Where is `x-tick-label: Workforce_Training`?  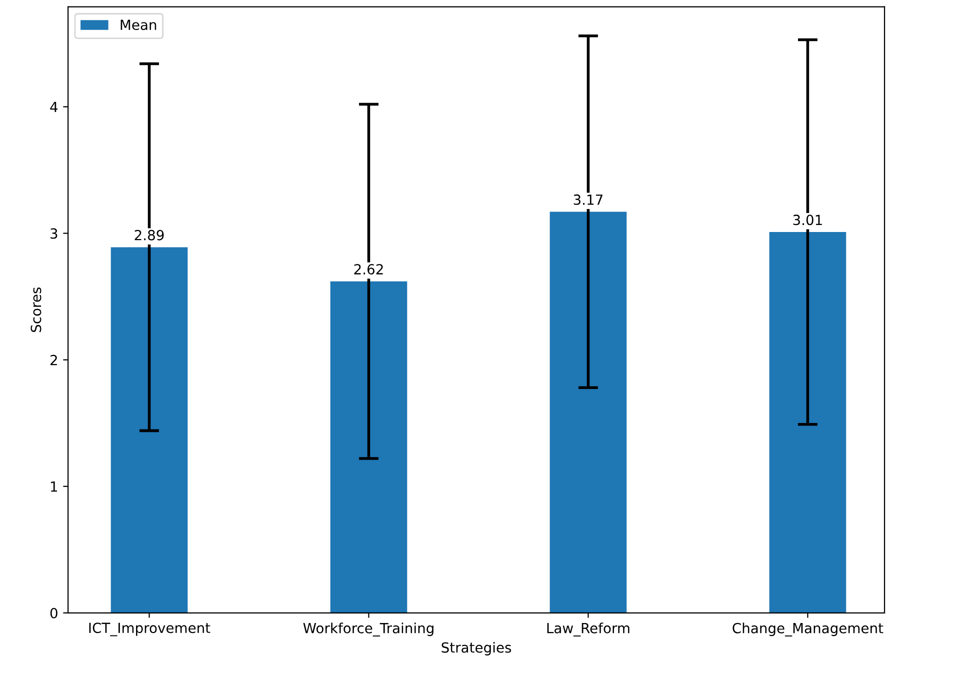
x-tick-label: Workforce_Training is located at coordinates (368, 629).